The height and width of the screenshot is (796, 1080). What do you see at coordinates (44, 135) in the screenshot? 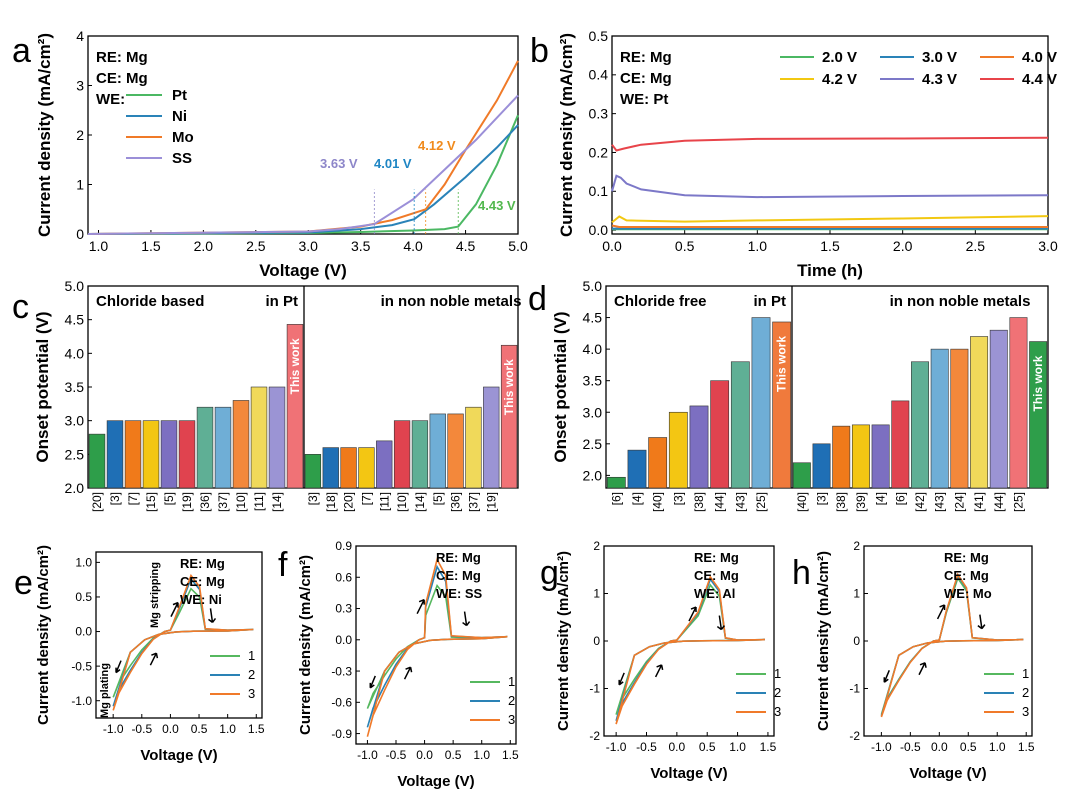
I see `y-axis-label-a: Current density (mA/cm²)` at bounding box center [44, 135].